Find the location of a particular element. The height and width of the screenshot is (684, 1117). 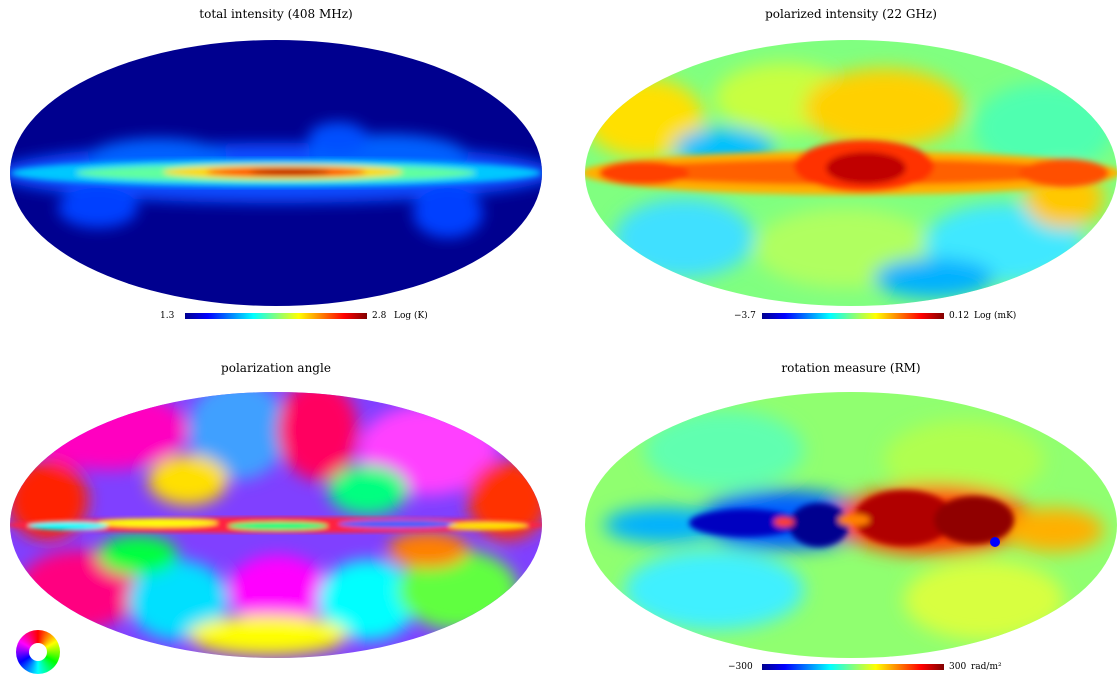

colorbar-rotation-measure is located at coordinates (853, 667).